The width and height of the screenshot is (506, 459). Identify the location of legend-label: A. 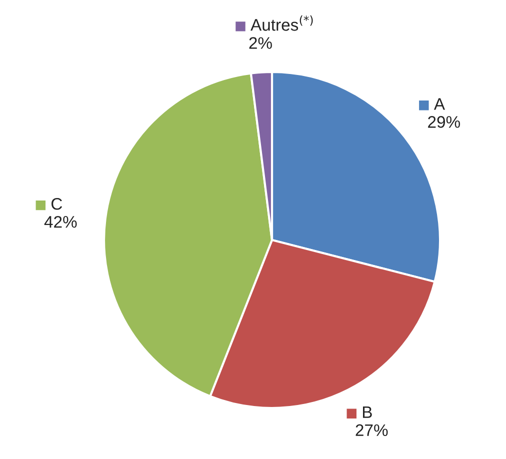
(439, 104).